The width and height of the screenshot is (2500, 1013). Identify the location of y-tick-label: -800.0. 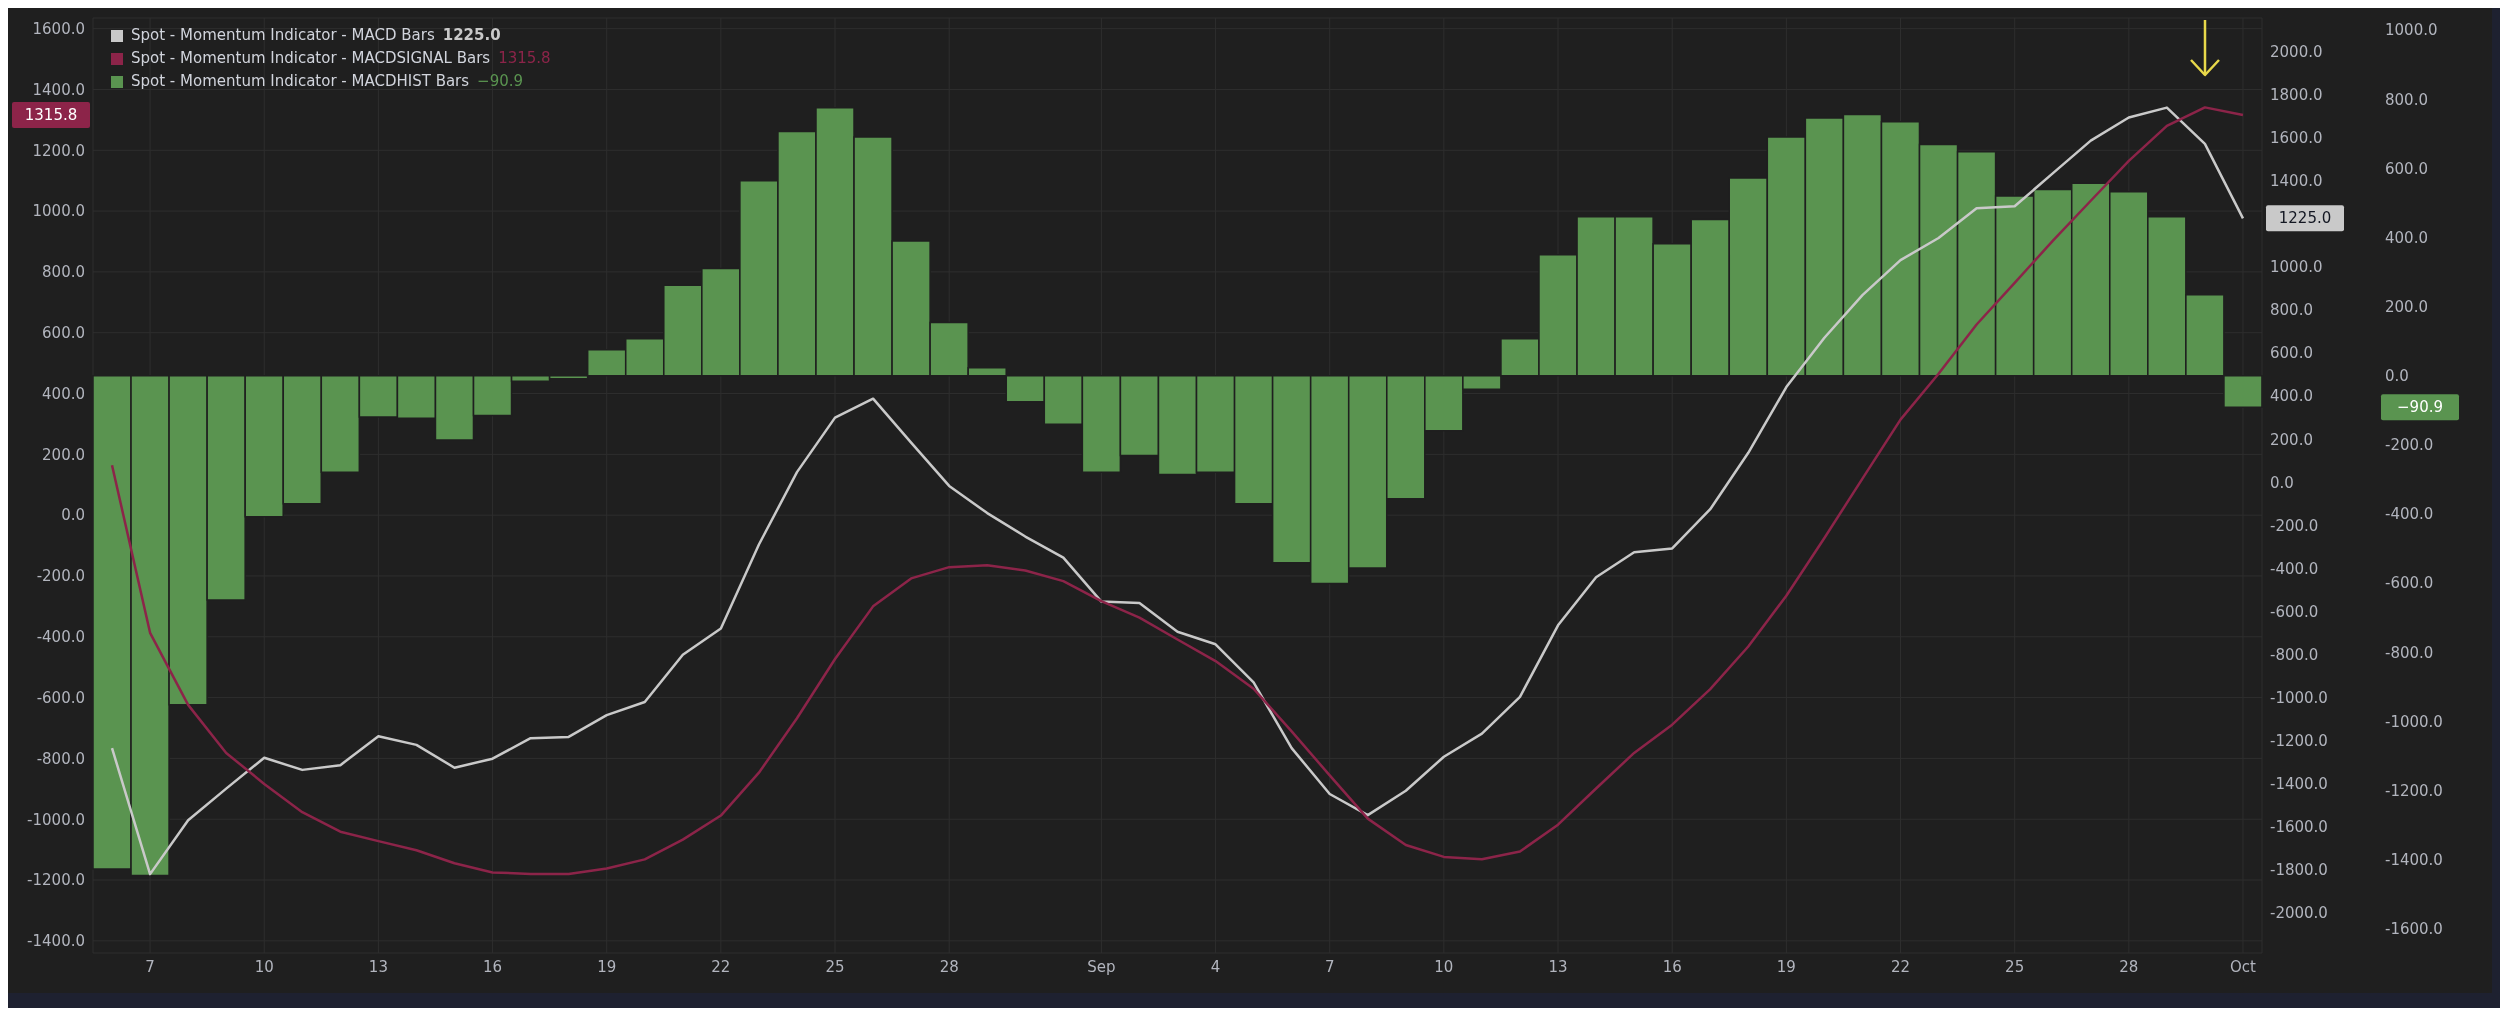
(60, 758).